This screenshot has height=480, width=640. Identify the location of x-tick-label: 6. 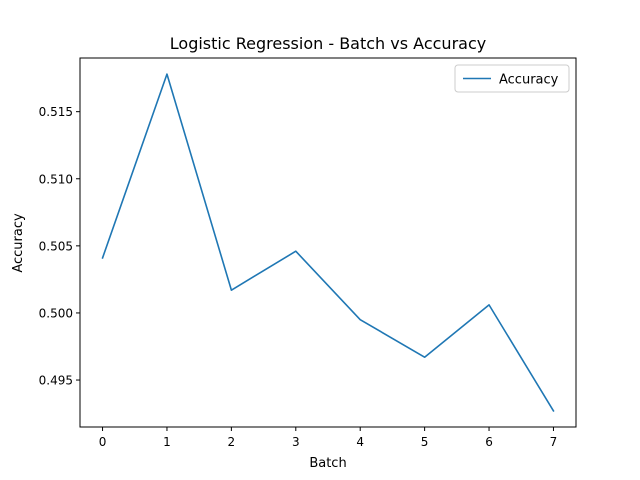
(489, 442).